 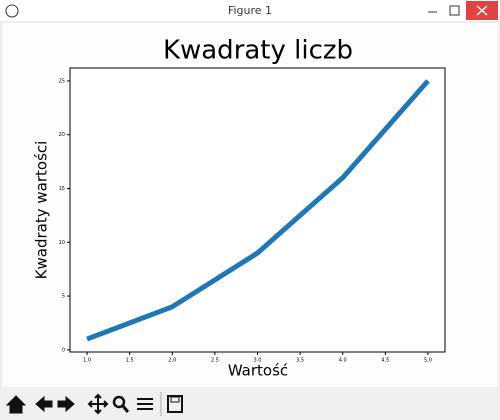 What do you see at coordinates (12, 11) in the screenshot?
I see `app-icon` at bounding box center [12, 11].